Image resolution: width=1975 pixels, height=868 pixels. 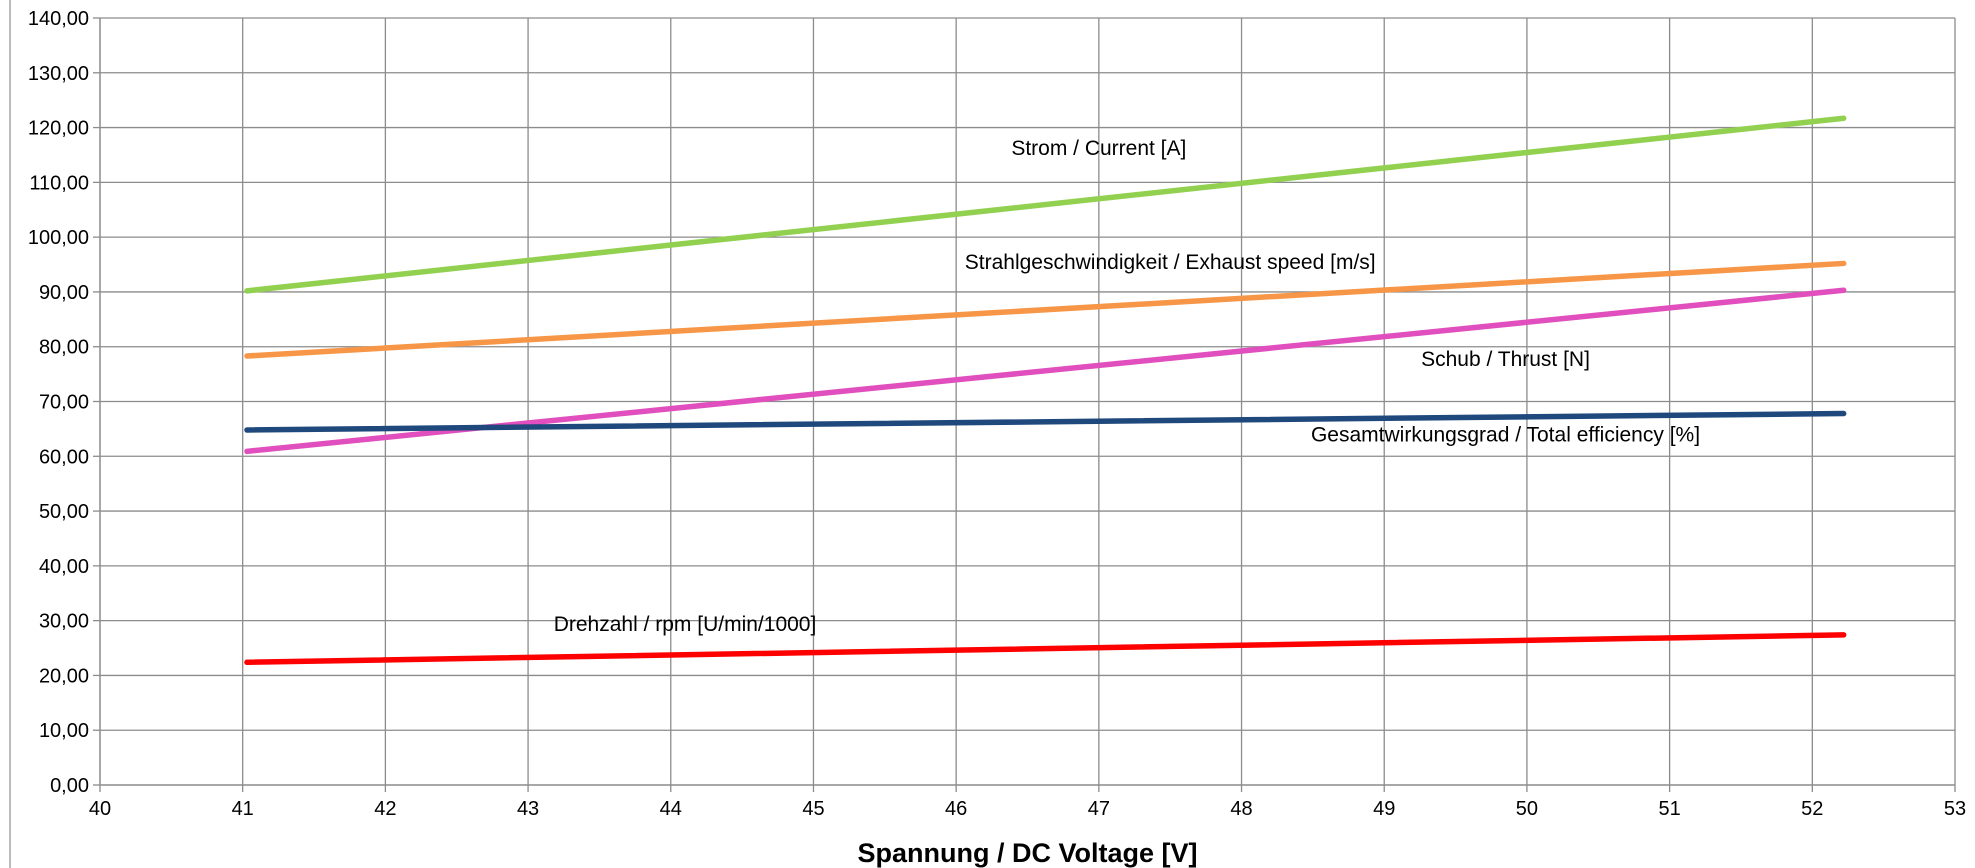 I want to click on x-tick-label: 40, so click(x=100, y=809).